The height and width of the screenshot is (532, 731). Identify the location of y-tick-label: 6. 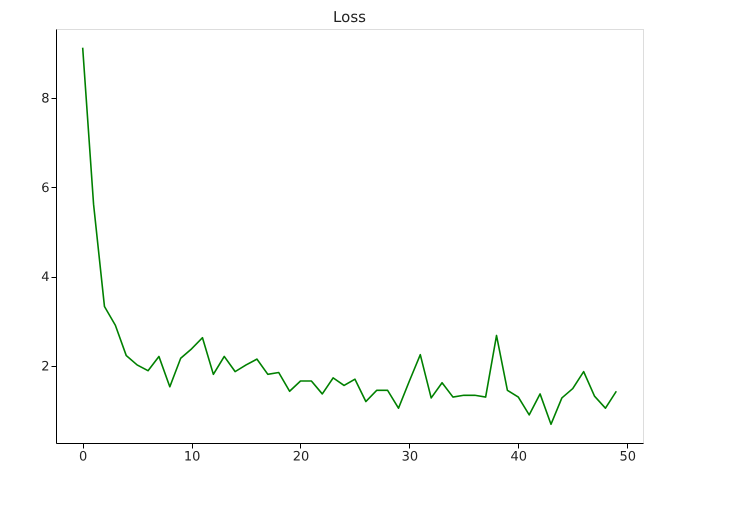
(45, 188).